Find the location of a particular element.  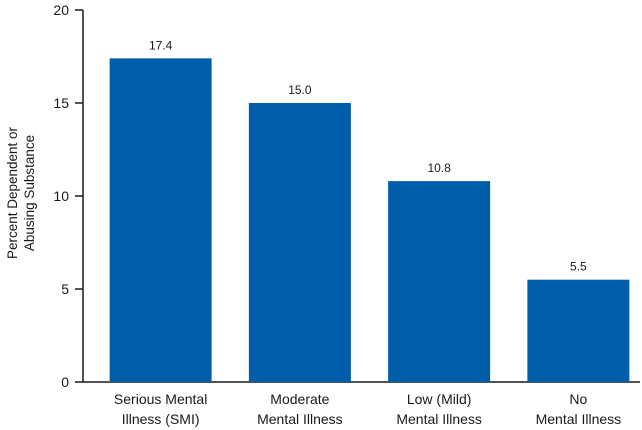

category-label-line: Moderate is located at coordinates (299, 399).